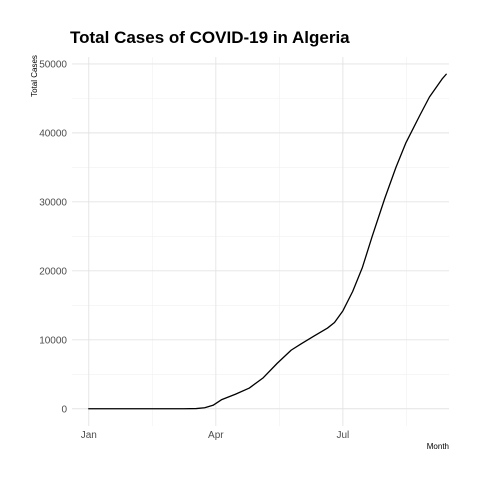 Image resolution: width=480 pixels, height=480 pixels. I want to click on chart-title: Total Cases of COVID-19 in Algeria, so click(210, 37).